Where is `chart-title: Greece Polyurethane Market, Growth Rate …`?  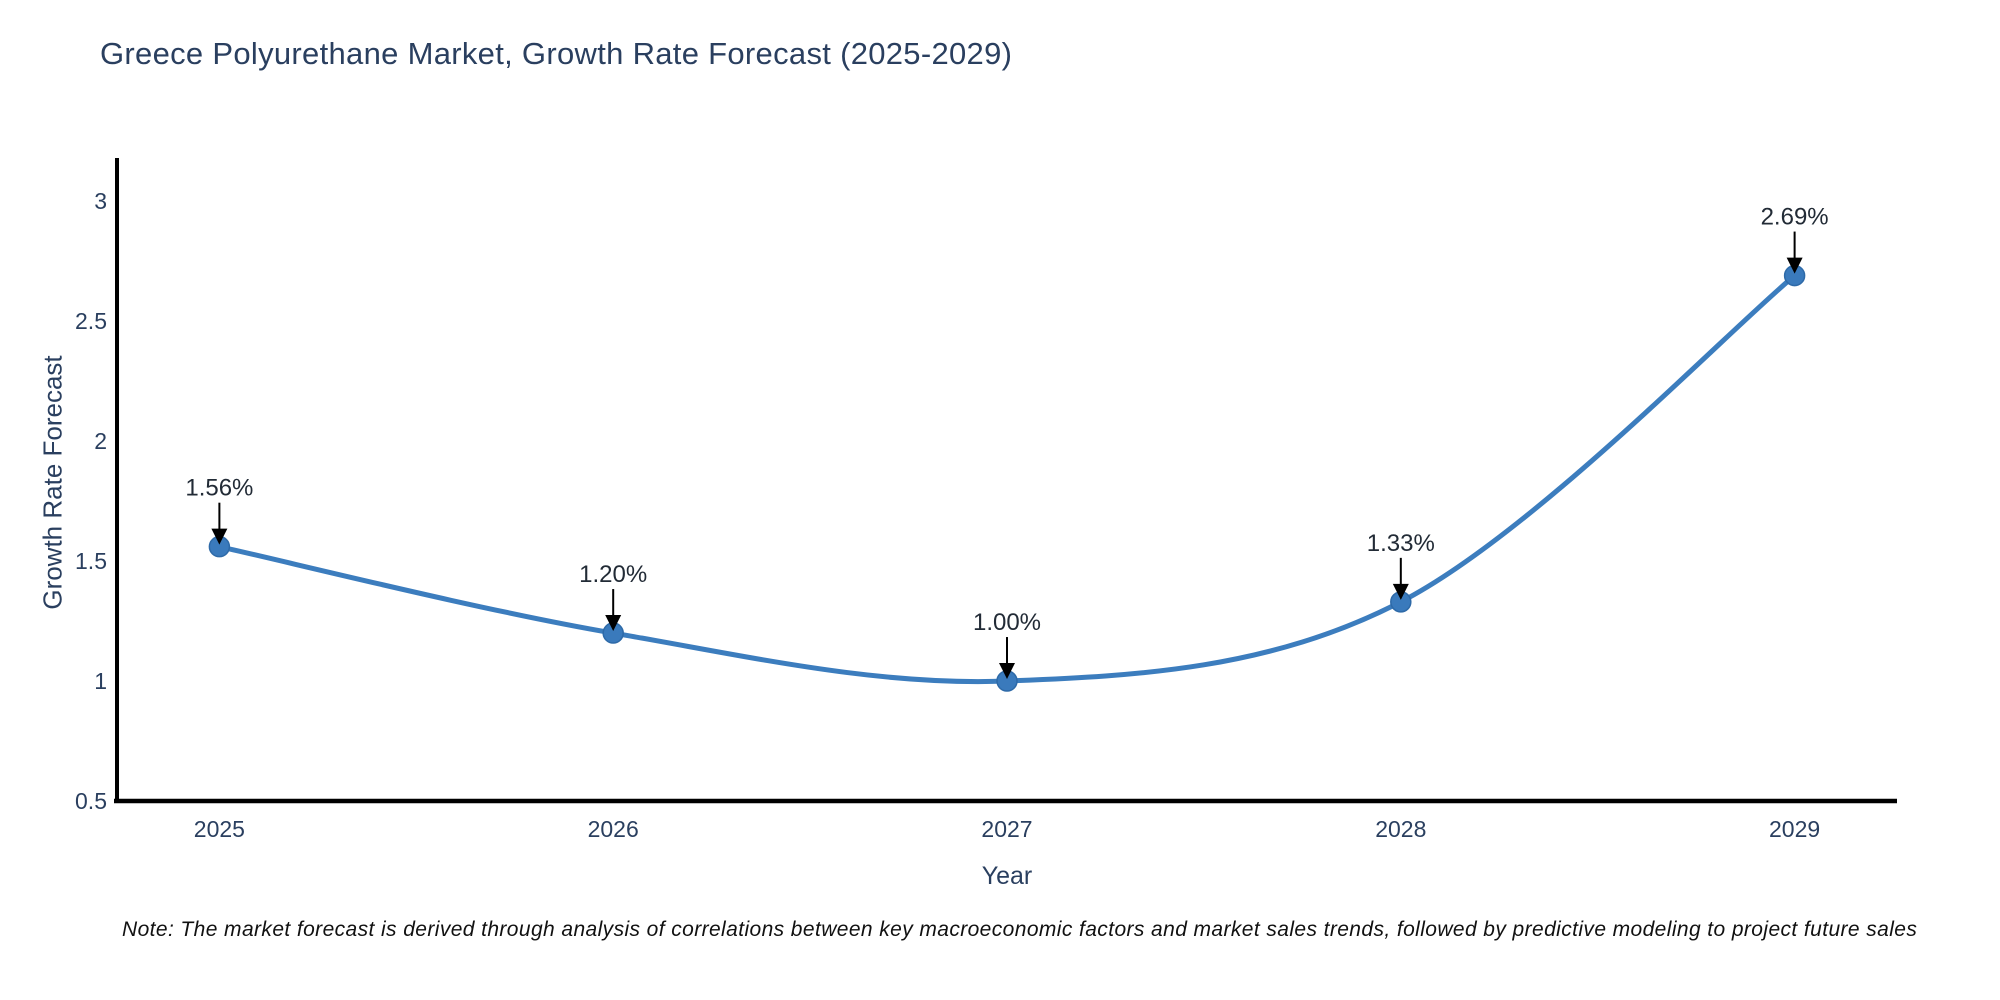 chart-title: Greece Polyurethane Market, Growth Rate … is located at coordinates (556, 53).